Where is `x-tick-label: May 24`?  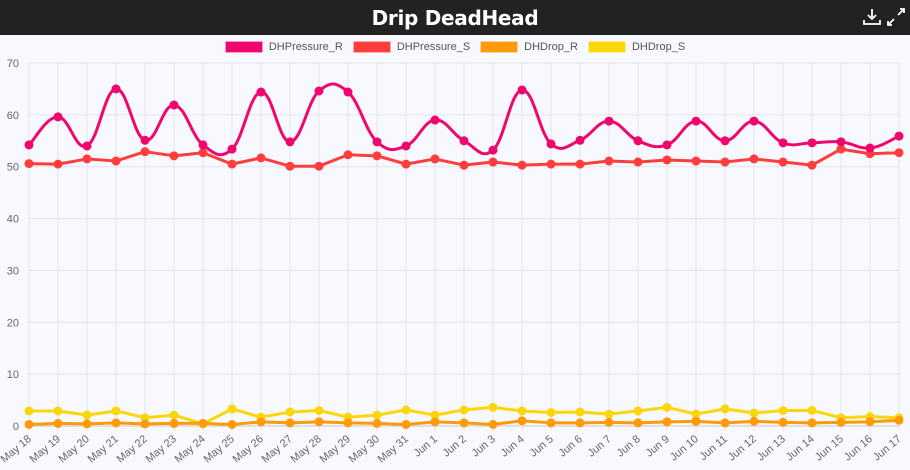
x-tick-label: May 24 is located at coordinates (190, 449).